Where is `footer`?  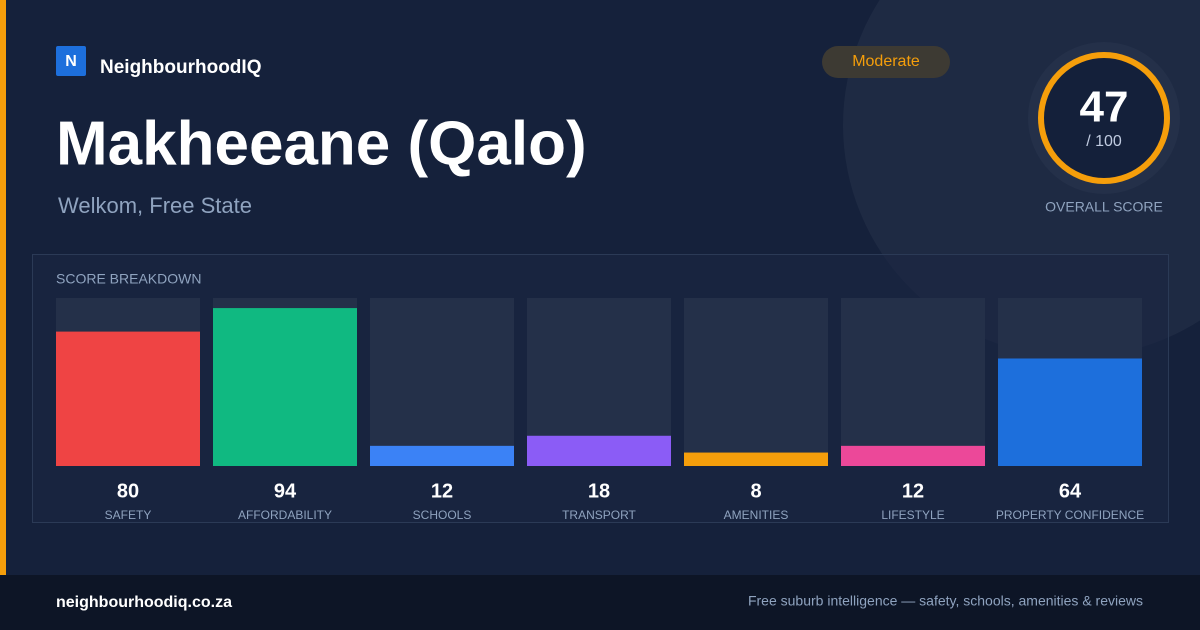
footer is located at coordinates (600, 602).